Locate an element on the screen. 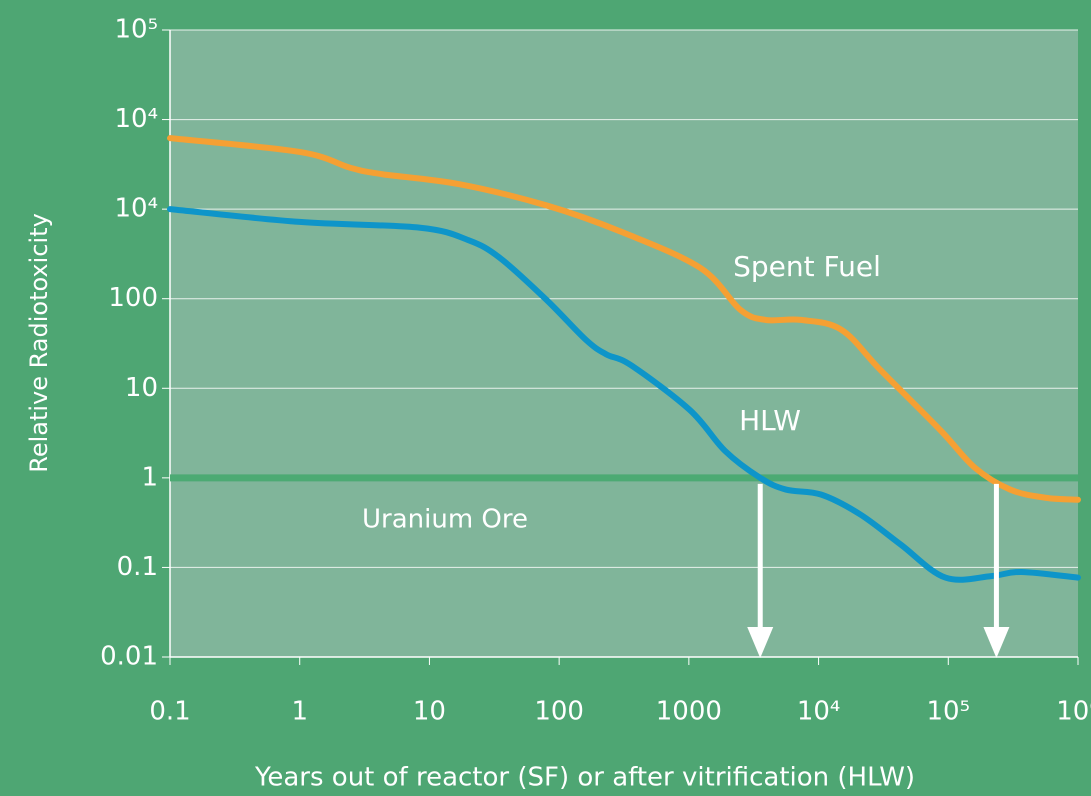  reference-label: Uranium Ore is located at coordinates (445, 519).